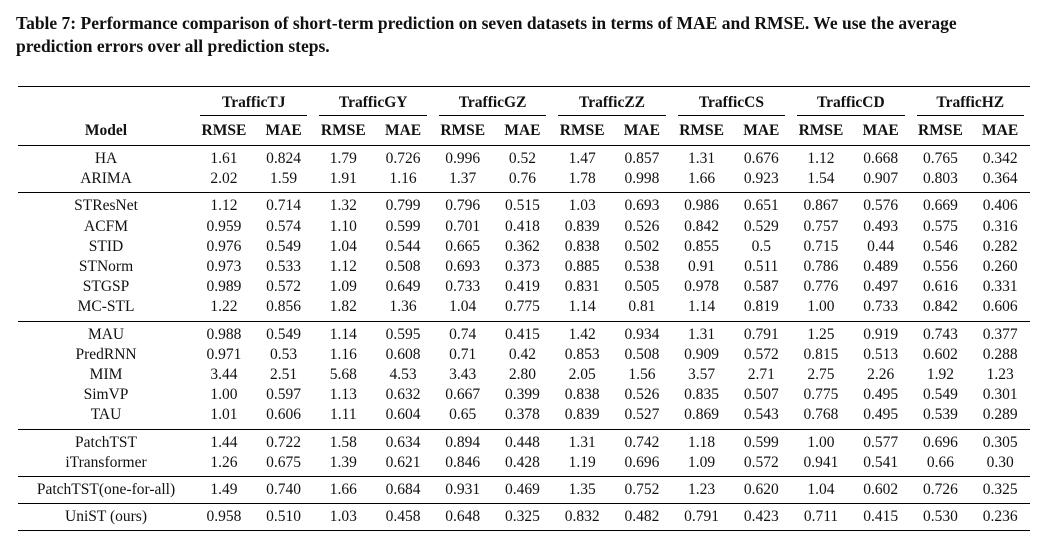 This screenshot has height=548, width=1042. Describe the element at coordinates (970, 101) in the screenshot. I see `dataset-header: TrafficHZ` at that location.